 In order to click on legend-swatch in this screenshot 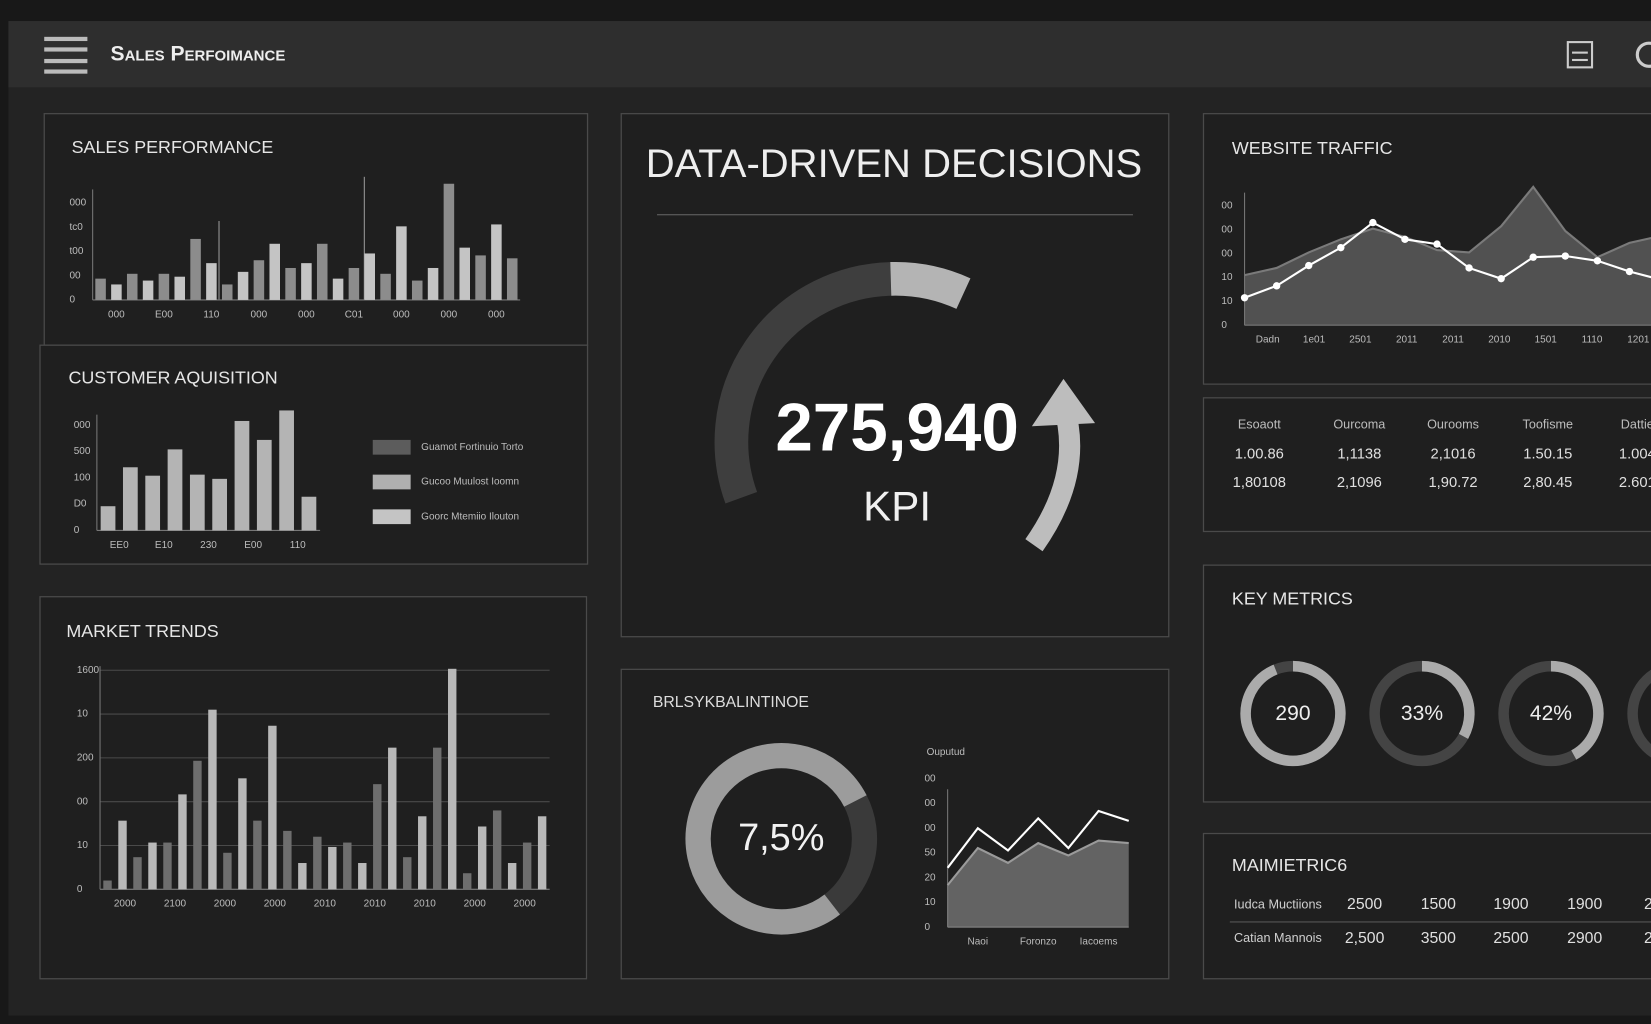, I will do `click(391, 517)`.